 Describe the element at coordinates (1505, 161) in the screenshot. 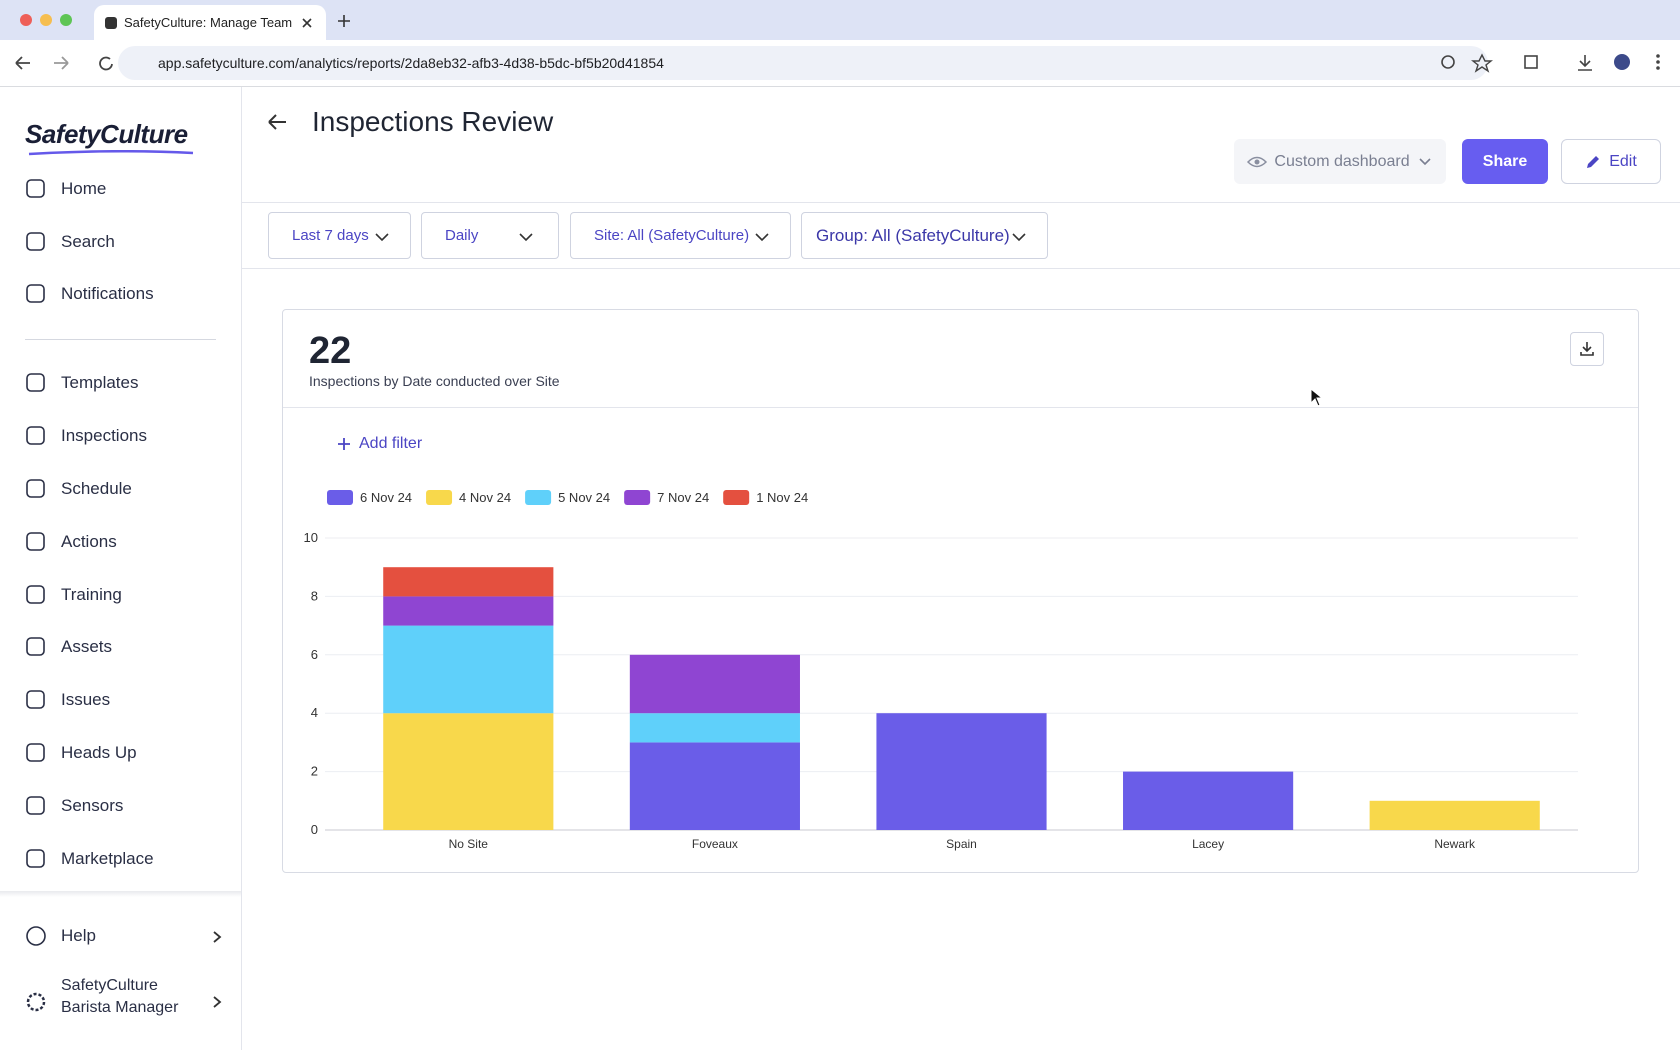

I see `share-button: Share` at that location.